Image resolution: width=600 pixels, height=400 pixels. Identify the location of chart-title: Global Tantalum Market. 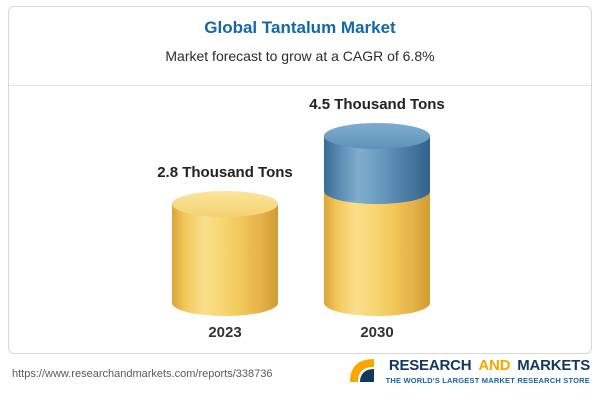
(300, 27).